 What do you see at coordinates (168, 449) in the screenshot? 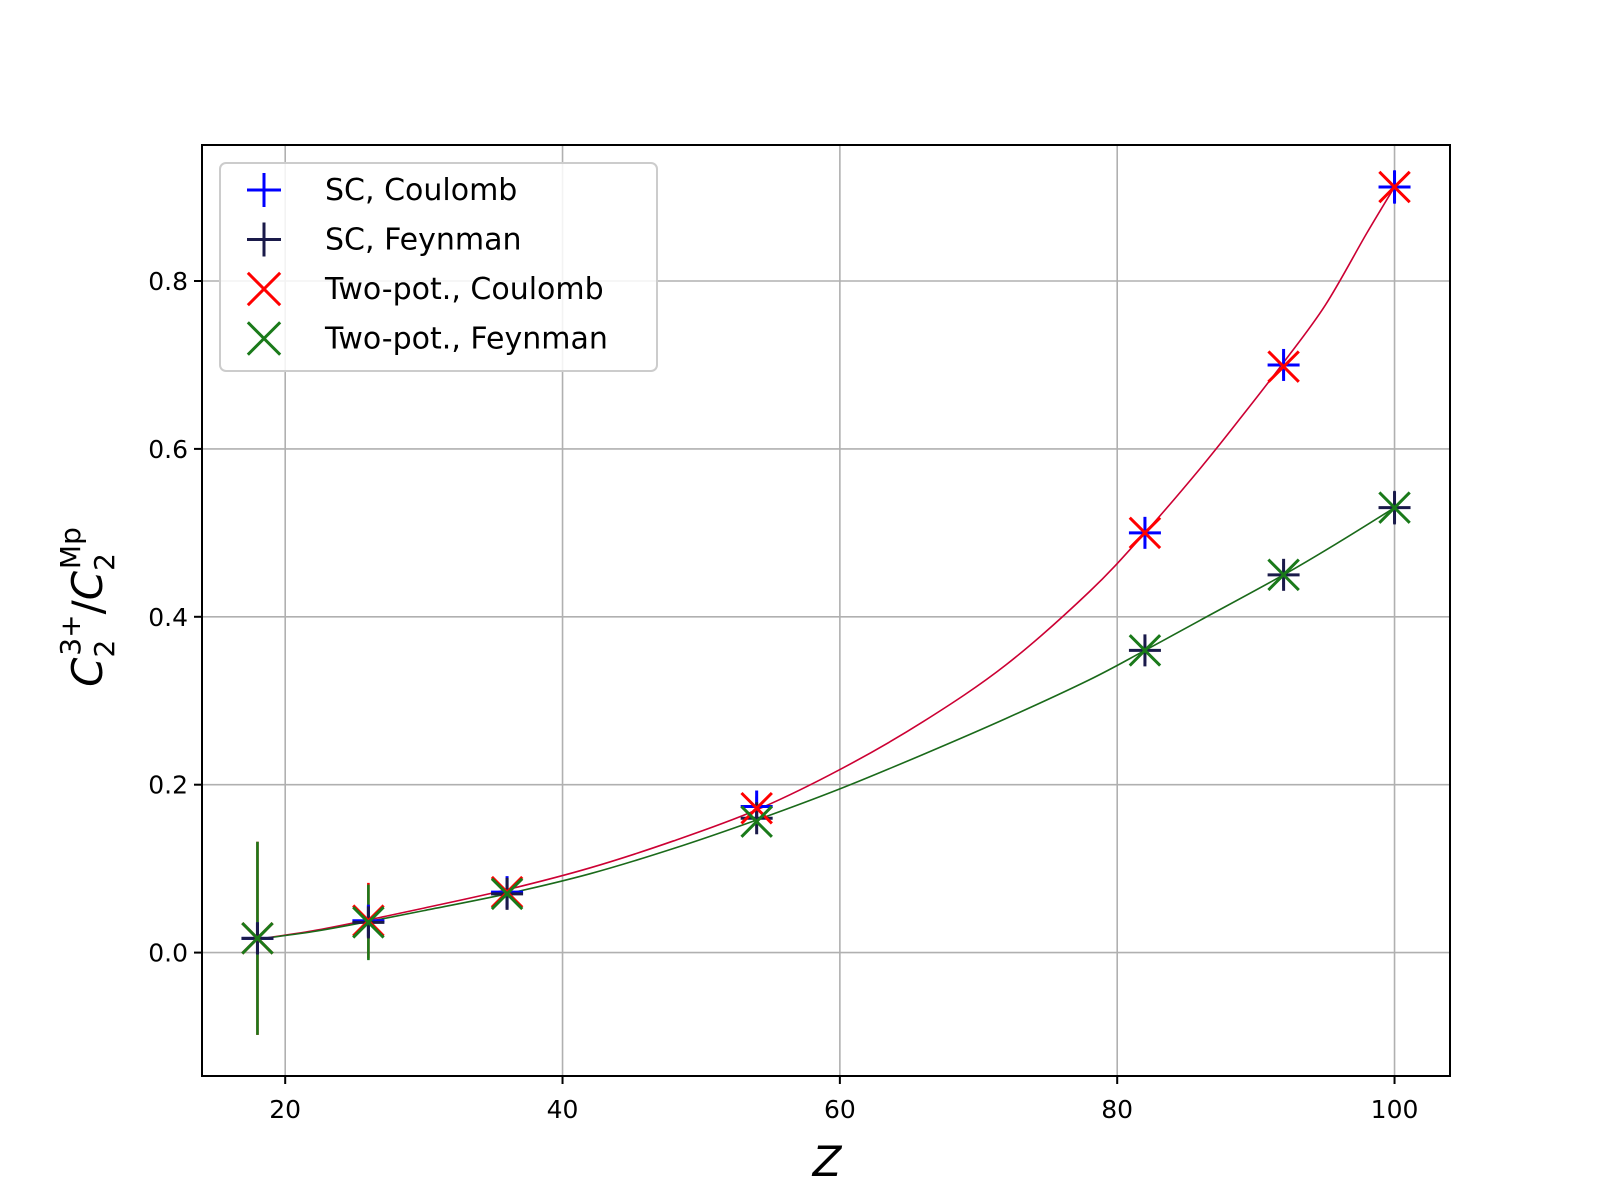
I see `y-tick-label: 0.6` at bounding box center [168, 449].